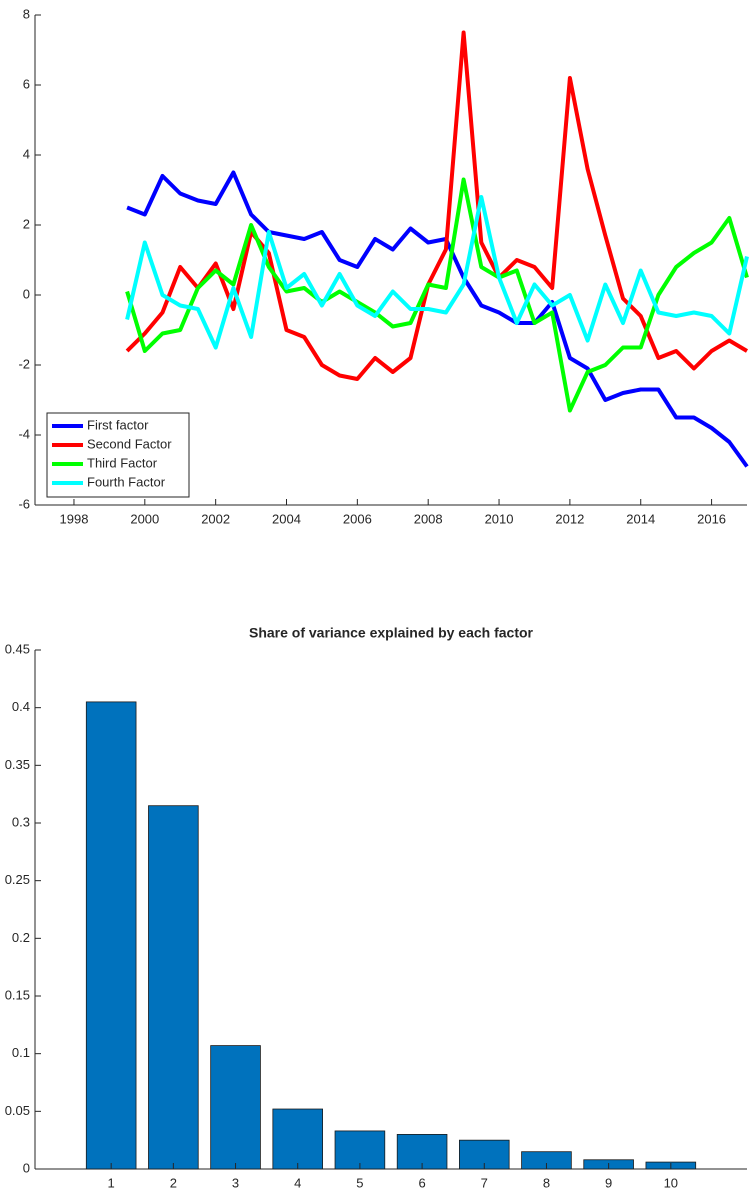  What do you see at coordinates (286, 518) in the screenshot?
I see `x-tick-label: 2004` at bounding box center [286, 518].